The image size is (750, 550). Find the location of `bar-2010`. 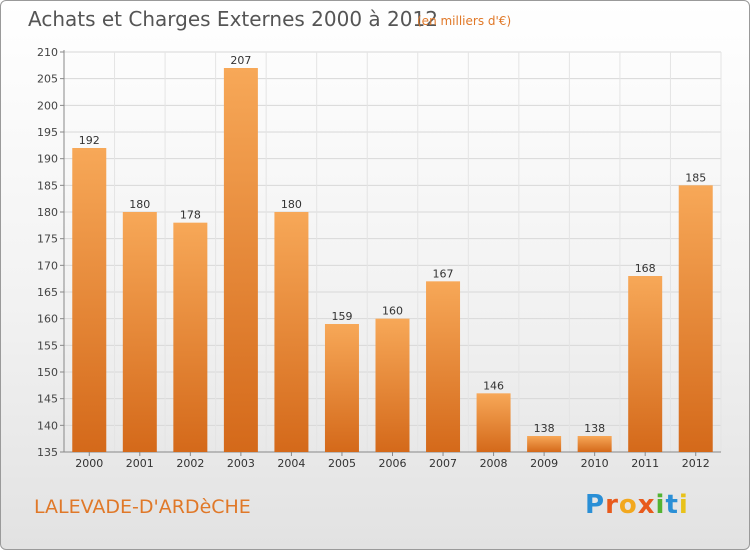

bar-2010 is located at coordinates (594, 444).